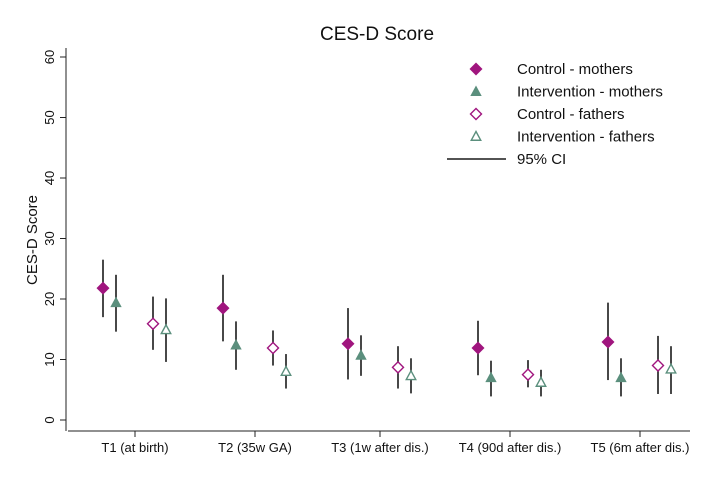  I want to click on y-tick-label: 50, so click(49, 117).